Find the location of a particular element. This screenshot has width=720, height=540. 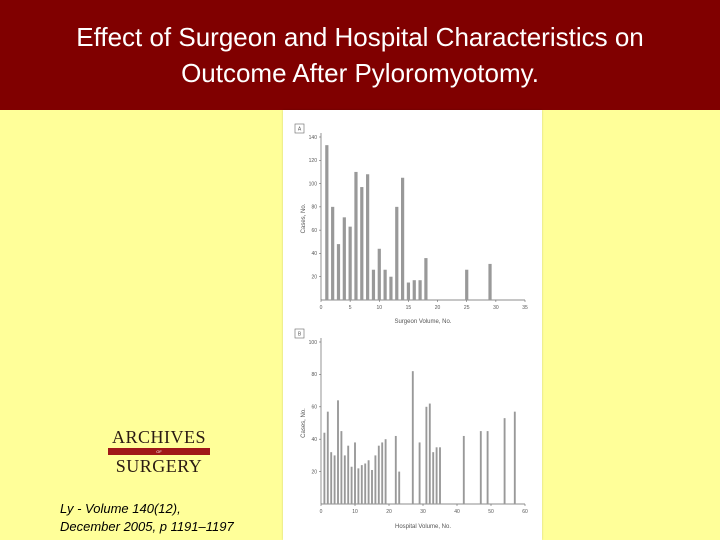

chart-a-y-tick-label: 80 is located at coordinates (314, 208).